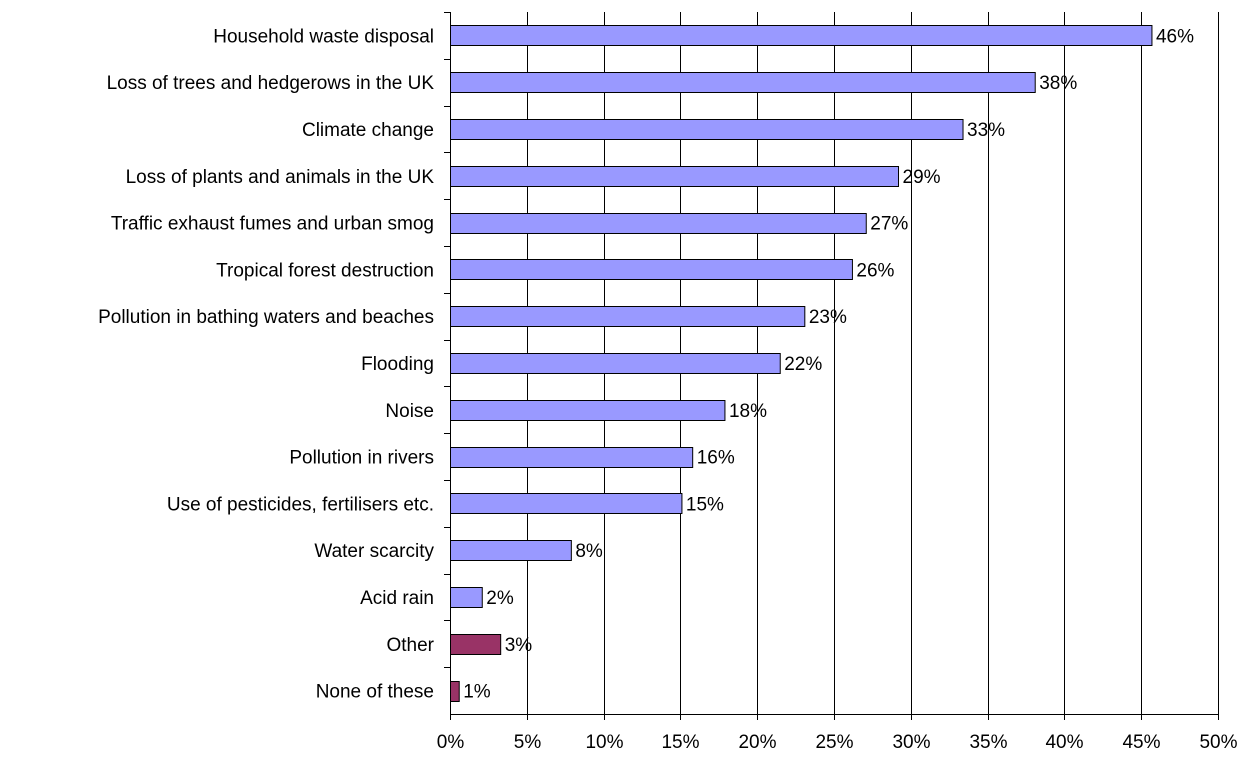  What do you see at coordinates (266, 317) in the screenshot?
I see `category-label: Pollution in bathing waters and beaches` at bounding box center [266, 317].